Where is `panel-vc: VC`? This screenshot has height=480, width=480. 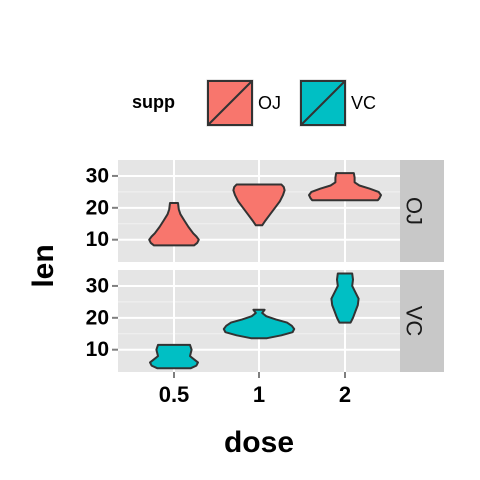 panel-vc: VC is located at coordinates (281, 321).